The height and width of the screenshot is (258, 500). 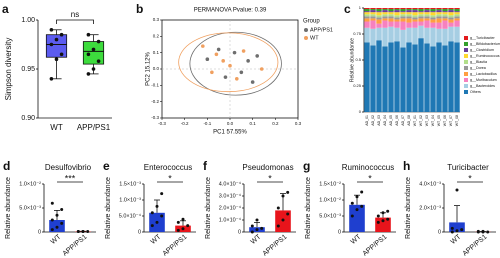 What do you see at coordinates (445, 120) in the screenshot?
I see `x-tick-label: WT_06` at bounding box center [445, 120].